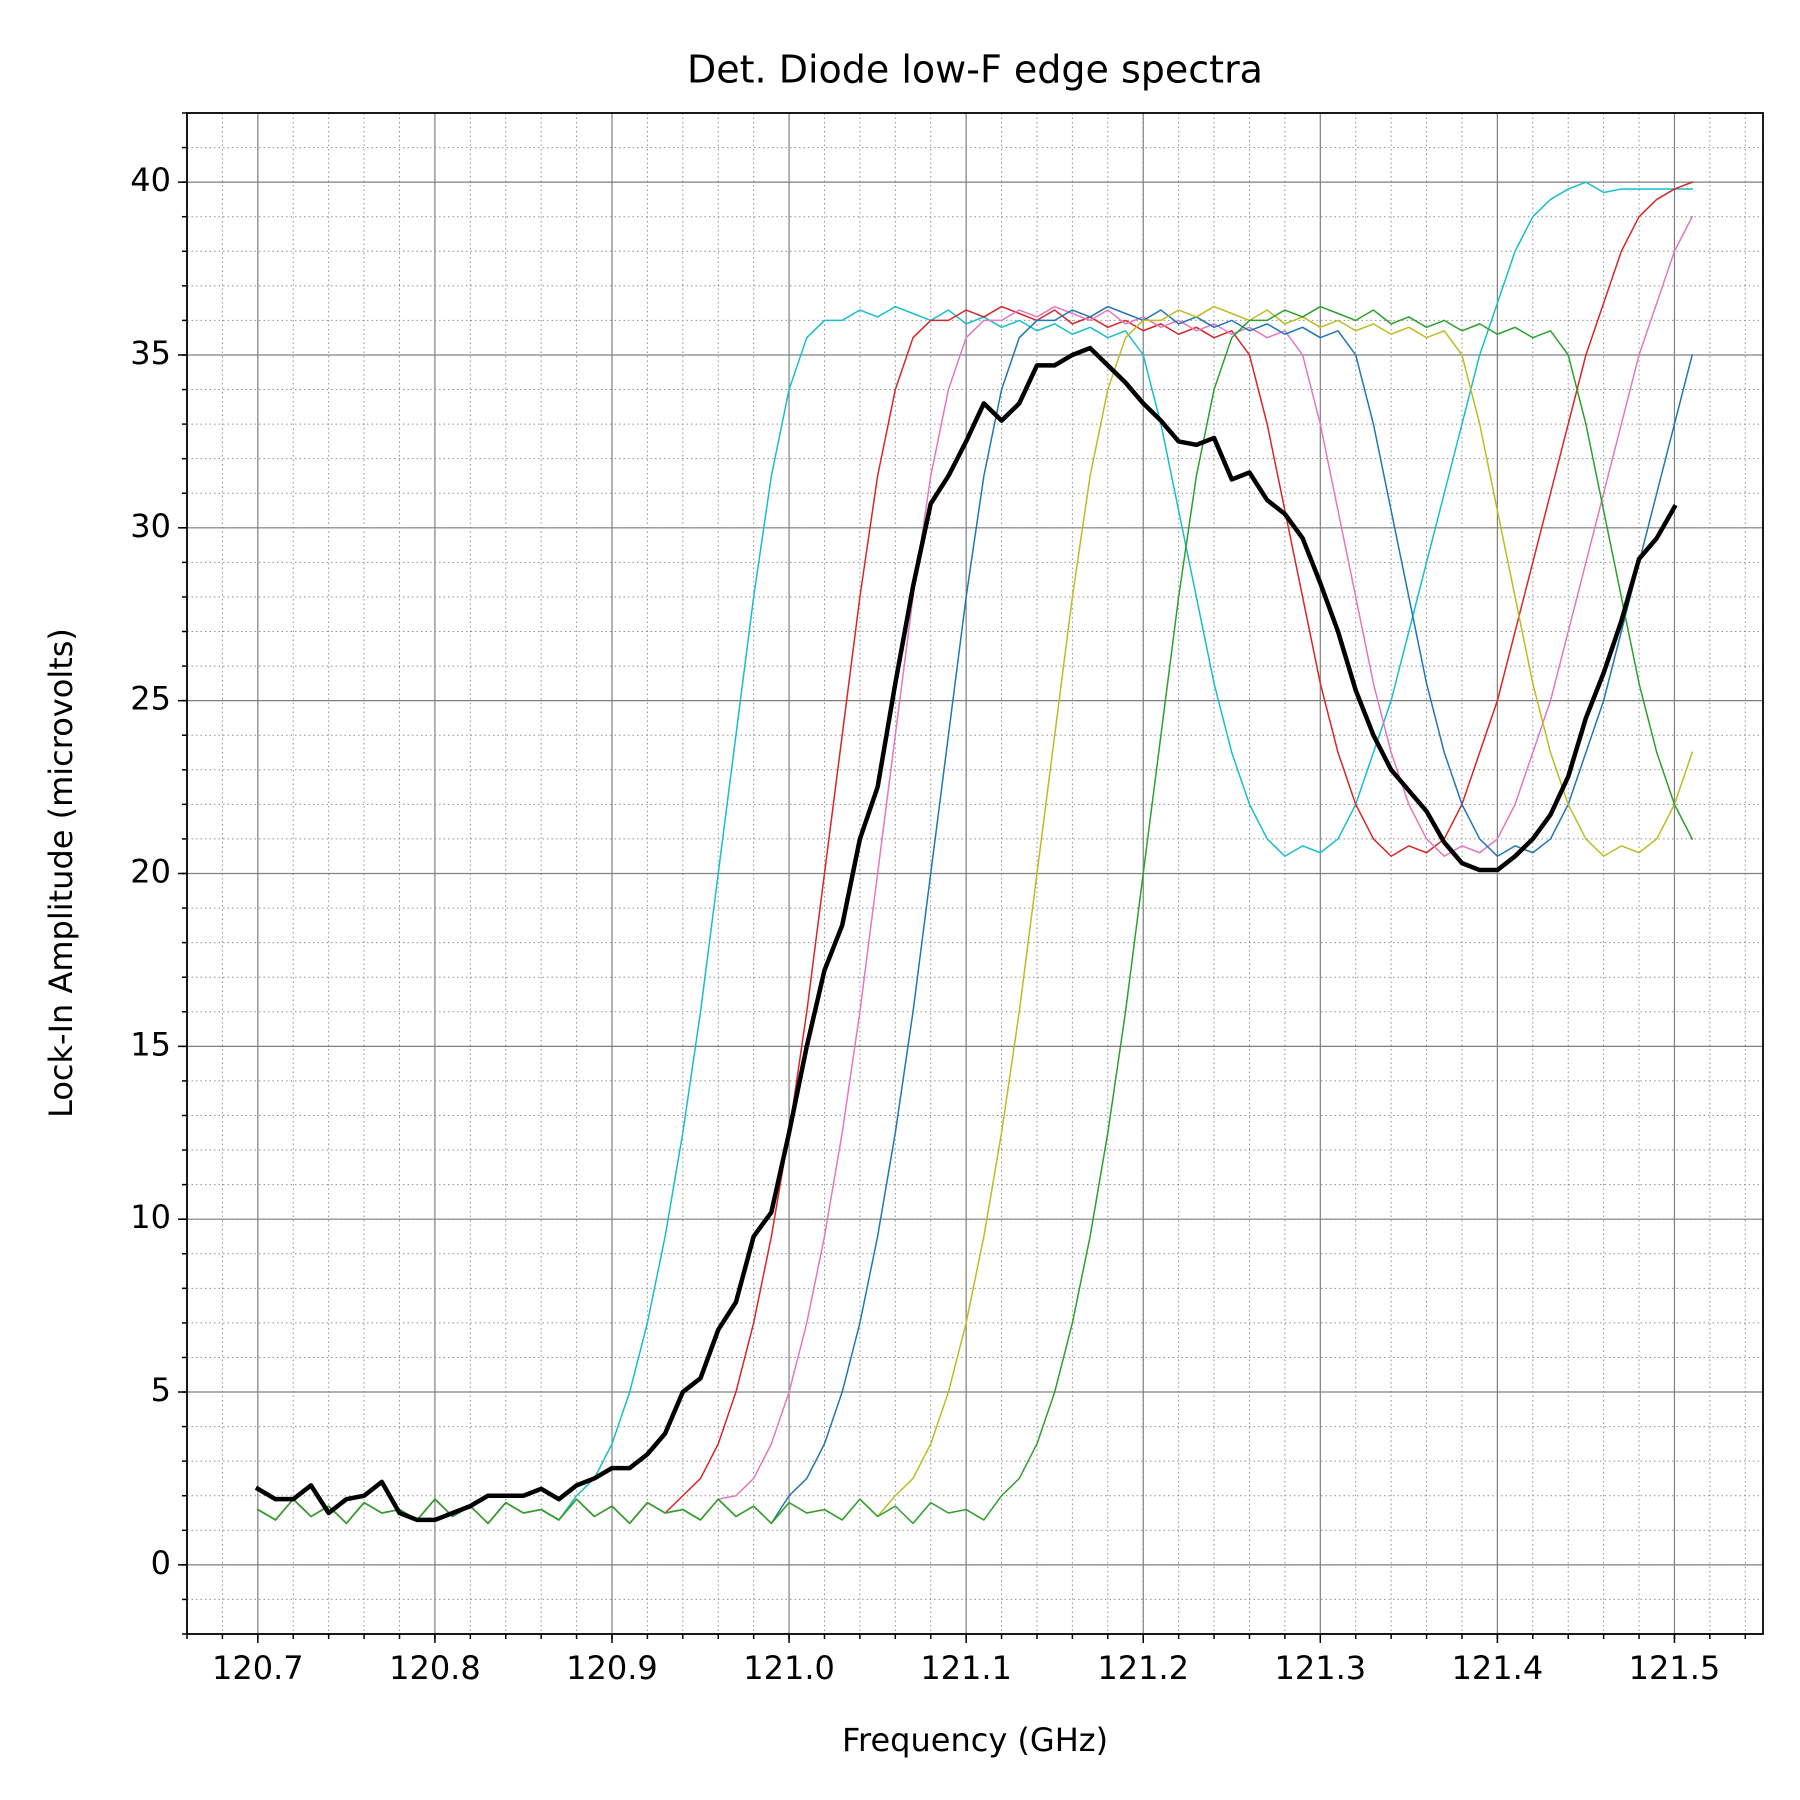 This screenshot has height=1800, width=1800. Describe the element at coordinates (161, 1563) in the screenshot. I see `y-tick-label: 0` at that location.